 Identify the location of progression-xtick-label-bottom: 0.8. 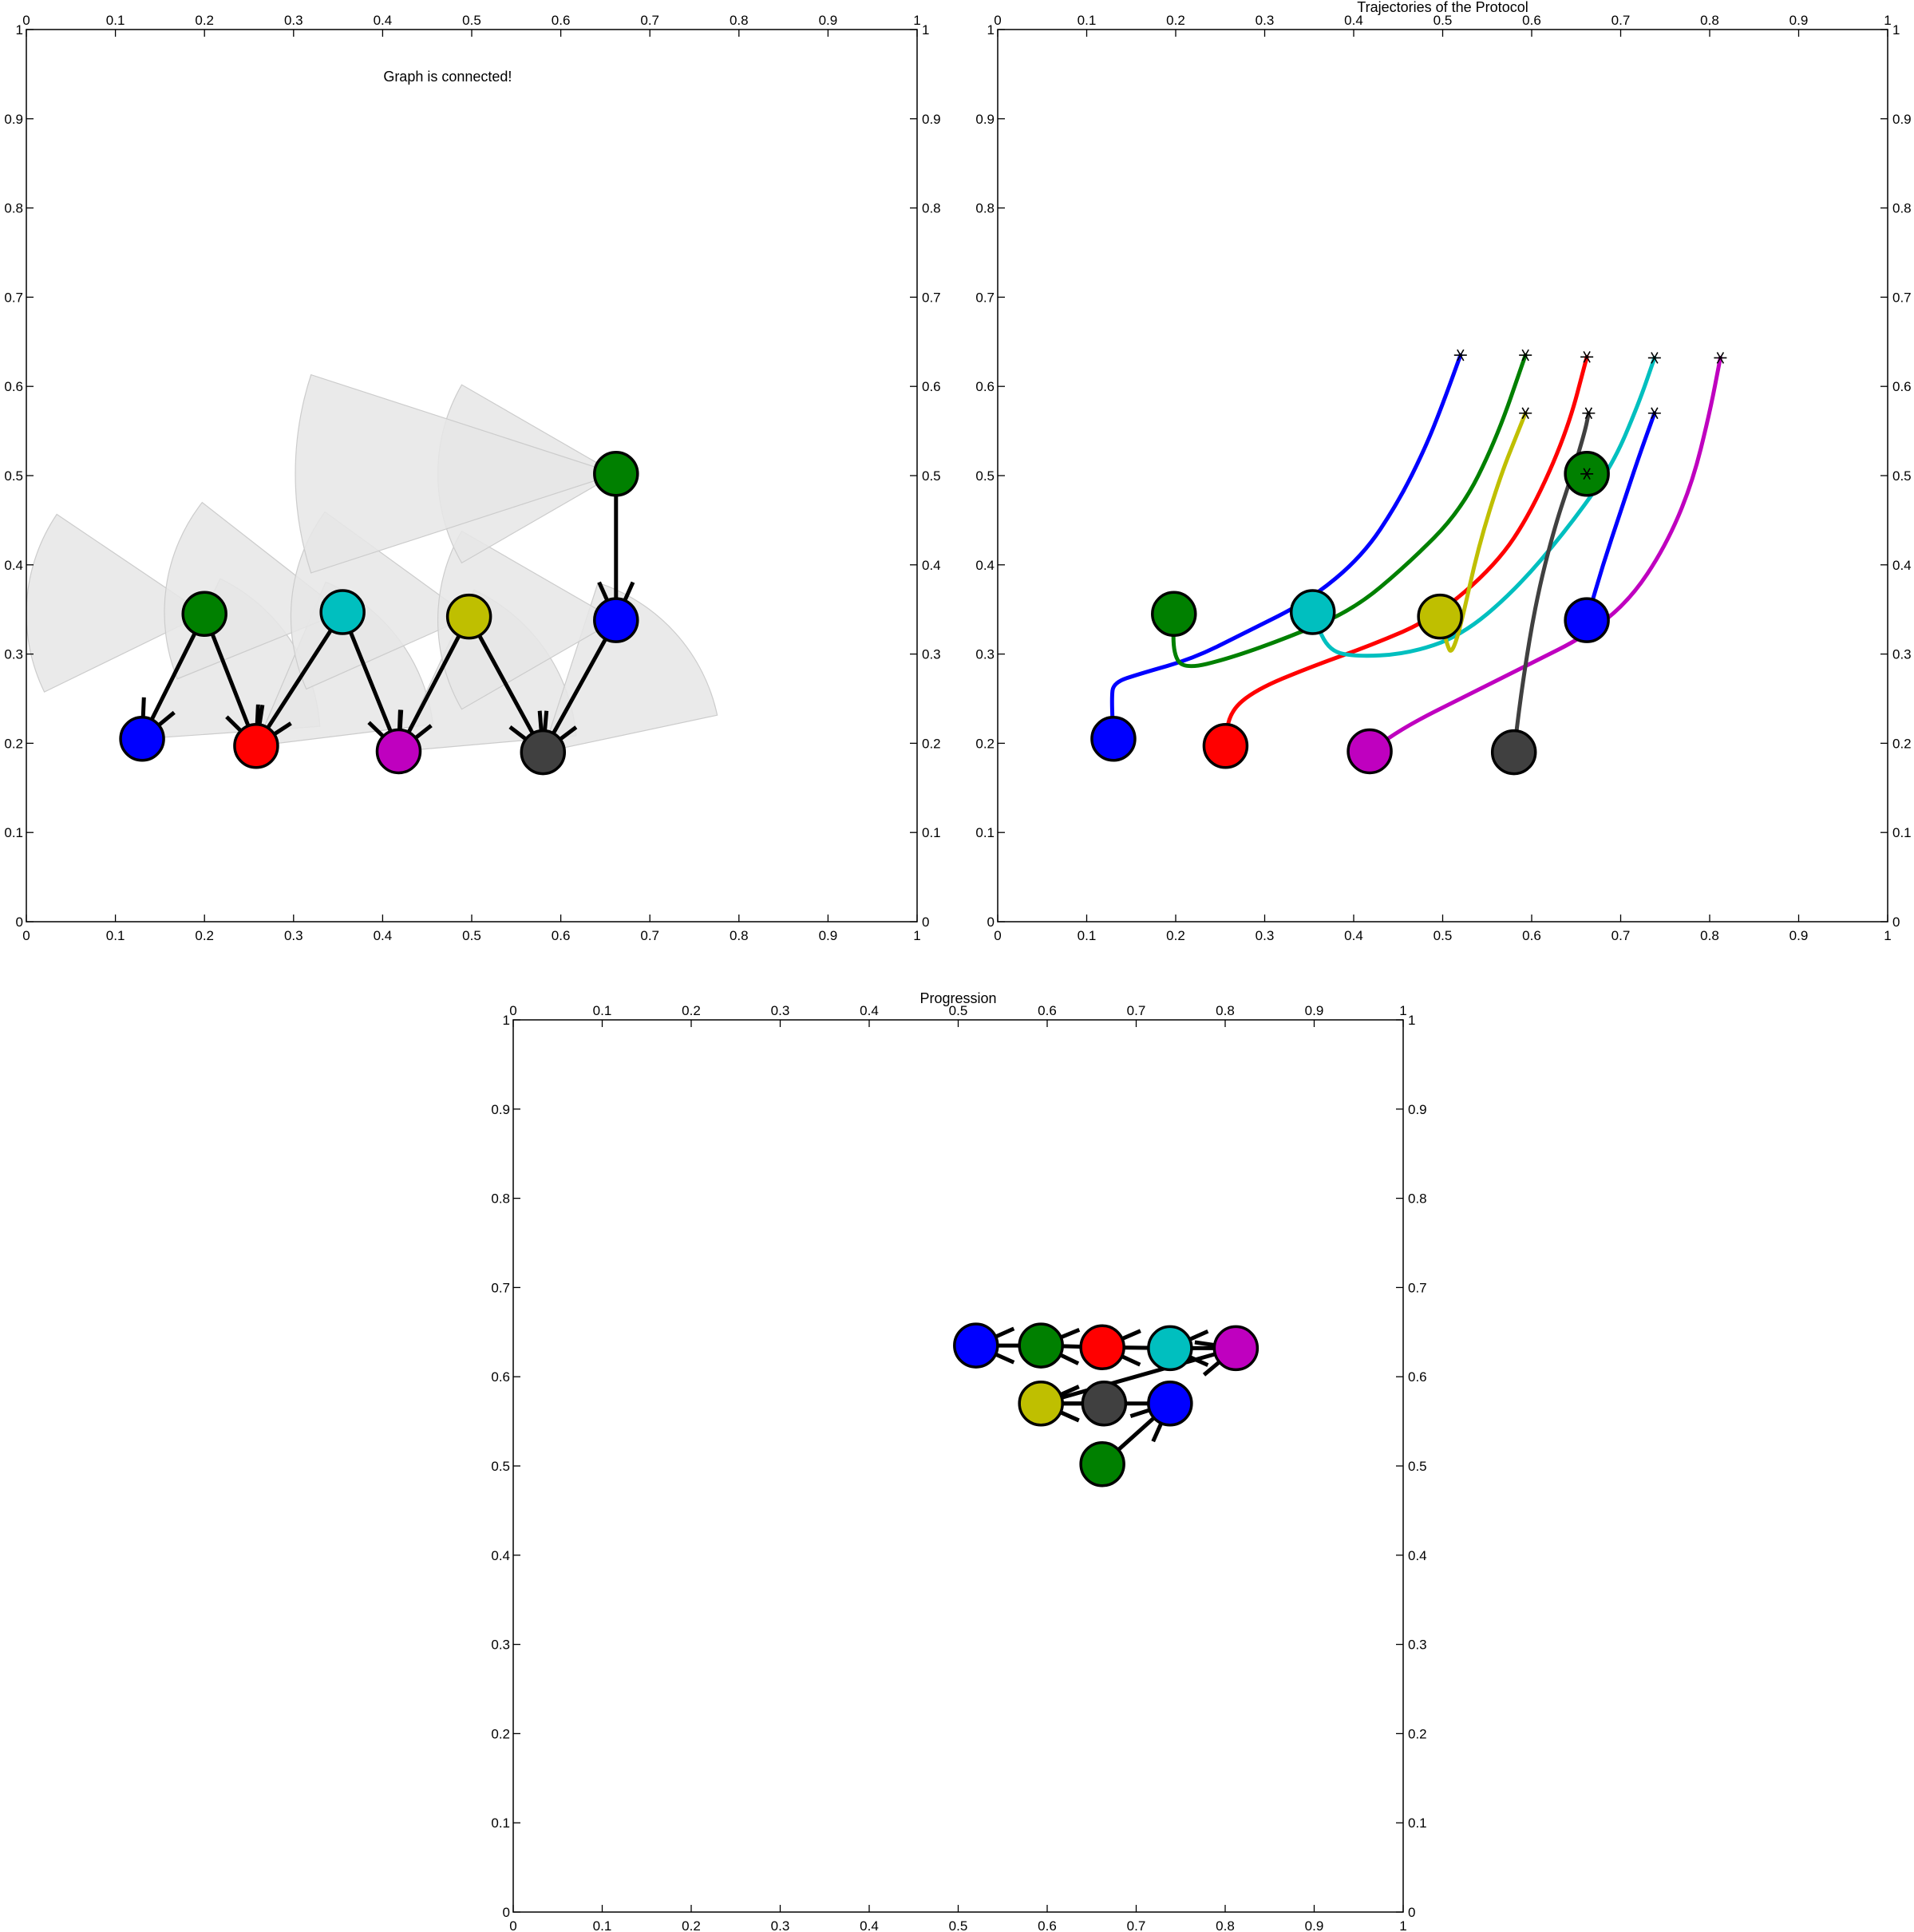
(1225, 1925).